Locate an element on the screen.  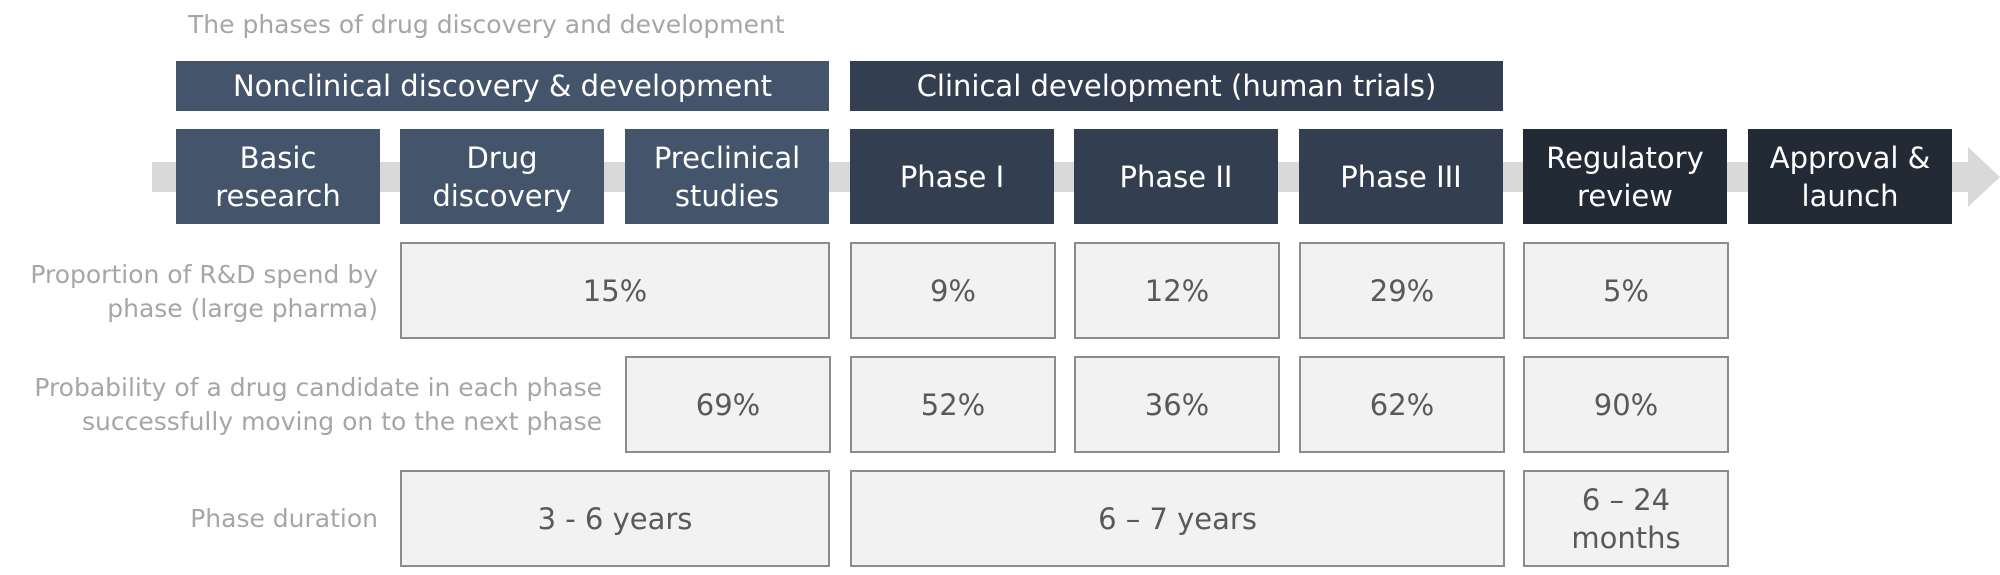
probability-cell-phase-1: 52% is located at coordinates (953, 404).